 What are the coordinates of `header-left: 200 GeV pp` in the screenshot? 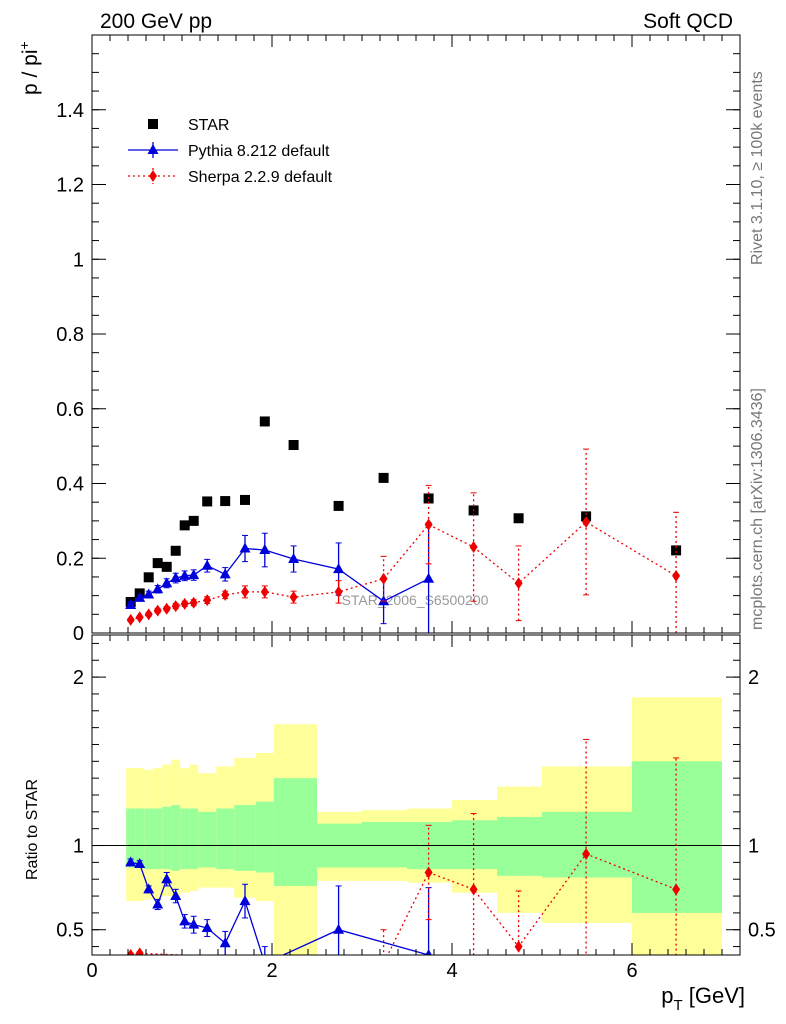 It's located at (156, 21).